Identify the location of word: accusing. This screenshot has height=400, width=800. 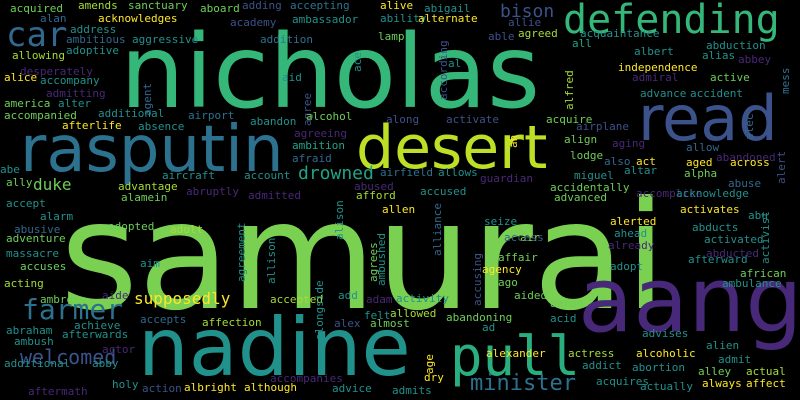
(477, 279).